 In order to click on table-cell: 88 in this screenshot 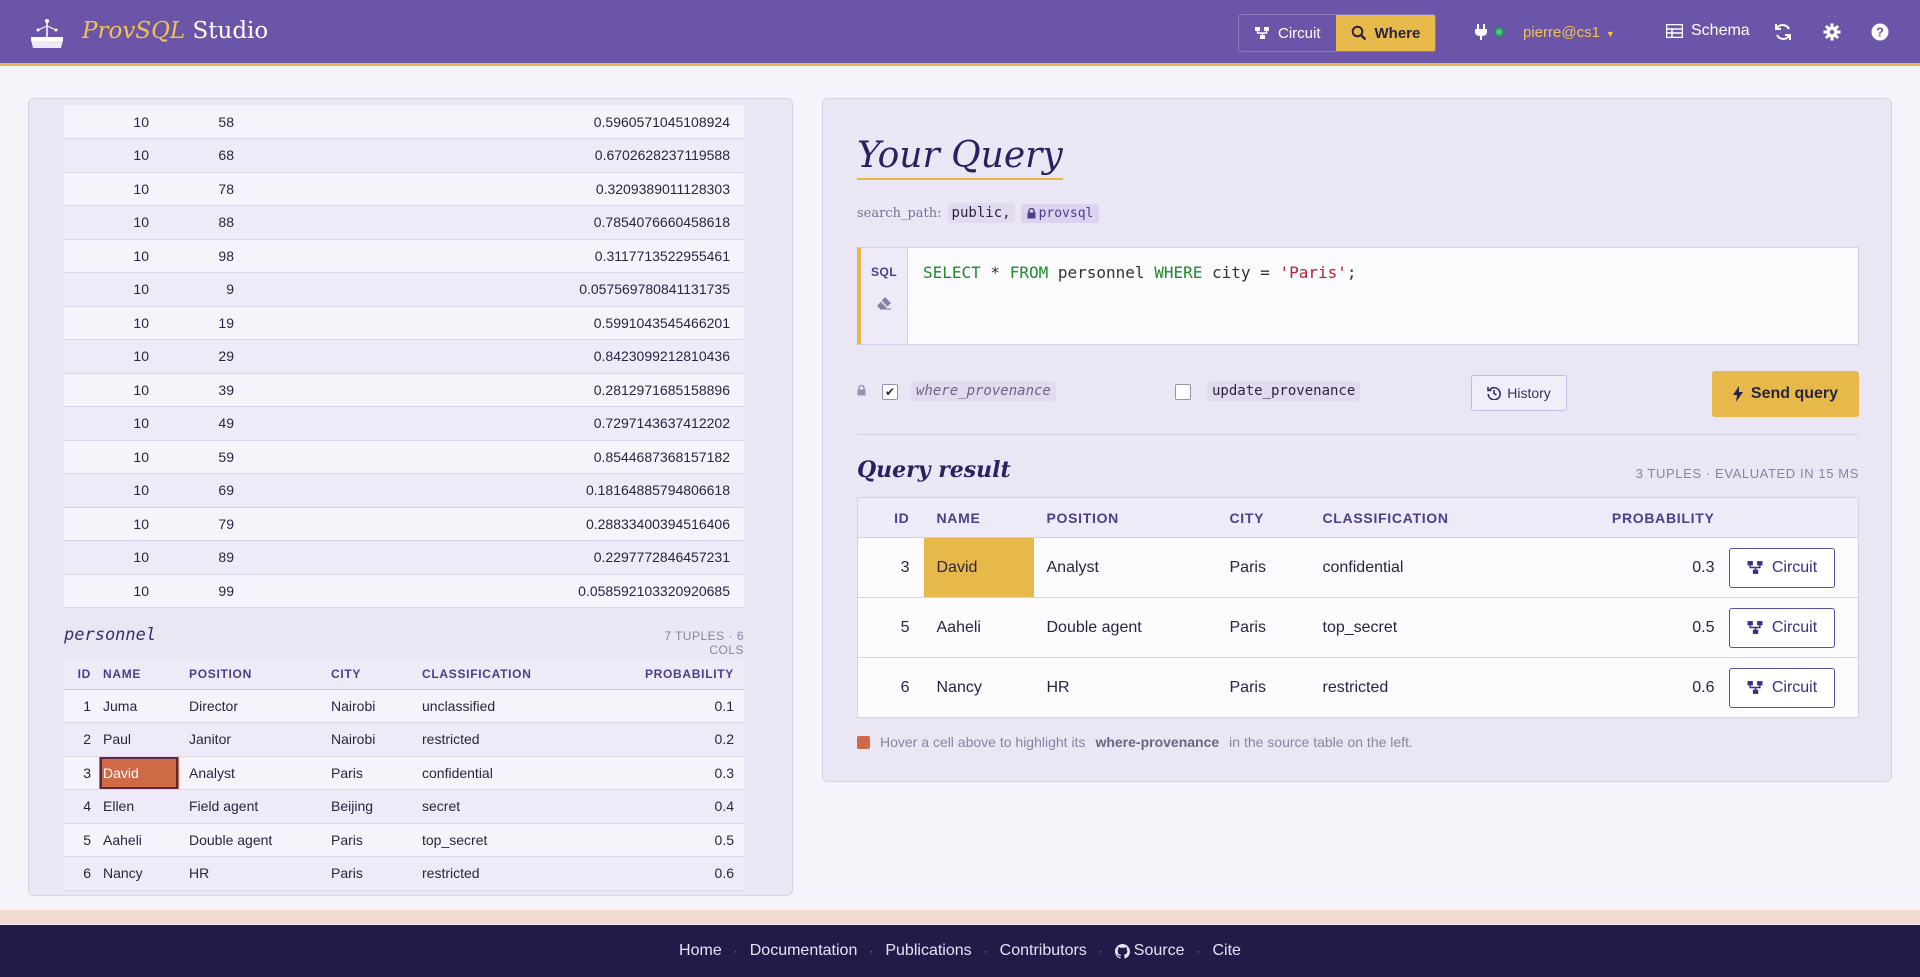, I will do `click(191, 222)`.